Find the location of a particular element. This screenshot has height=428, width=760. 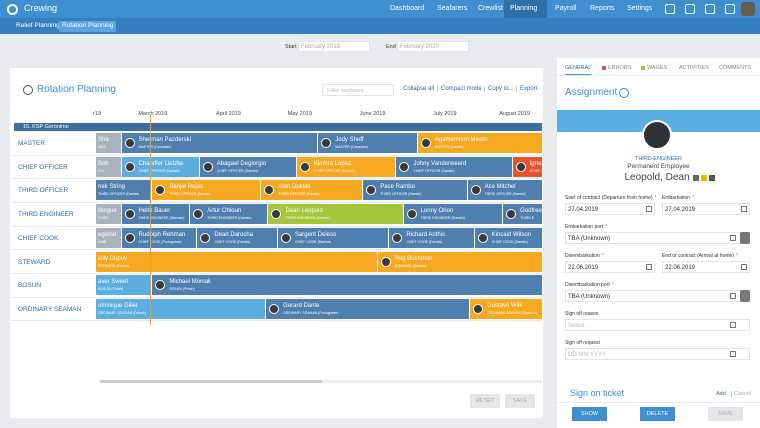

assignment-bar: Johny Vanderweerd CHIEF OFFICER (Danish) is located at coordinates (454, 166).